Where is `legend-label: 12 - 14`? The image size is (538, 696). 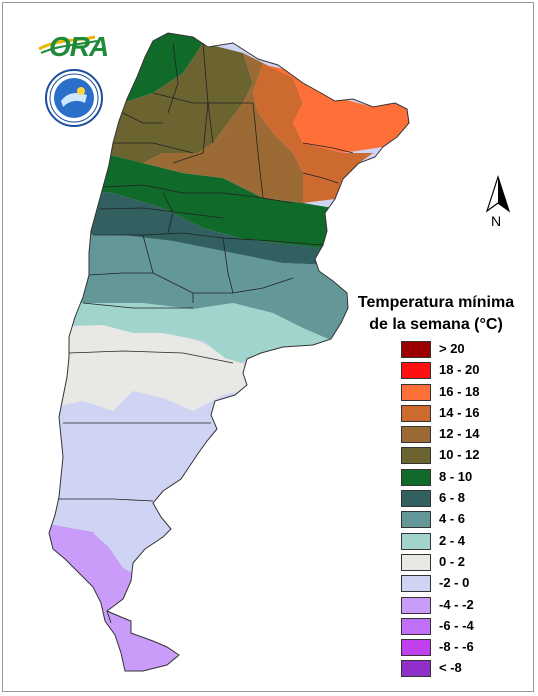
legend-label: 12 - 14 is located at coordinates (459, 434).